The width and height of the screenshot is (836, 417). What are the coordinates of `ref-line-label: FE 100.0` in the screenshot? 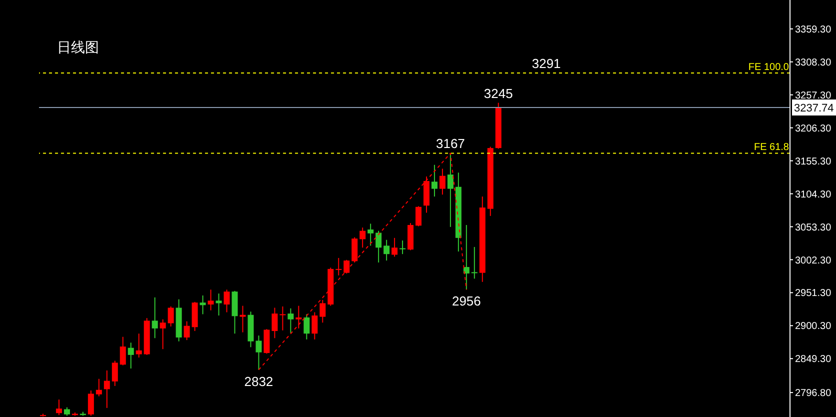 It's located at (769, 68).